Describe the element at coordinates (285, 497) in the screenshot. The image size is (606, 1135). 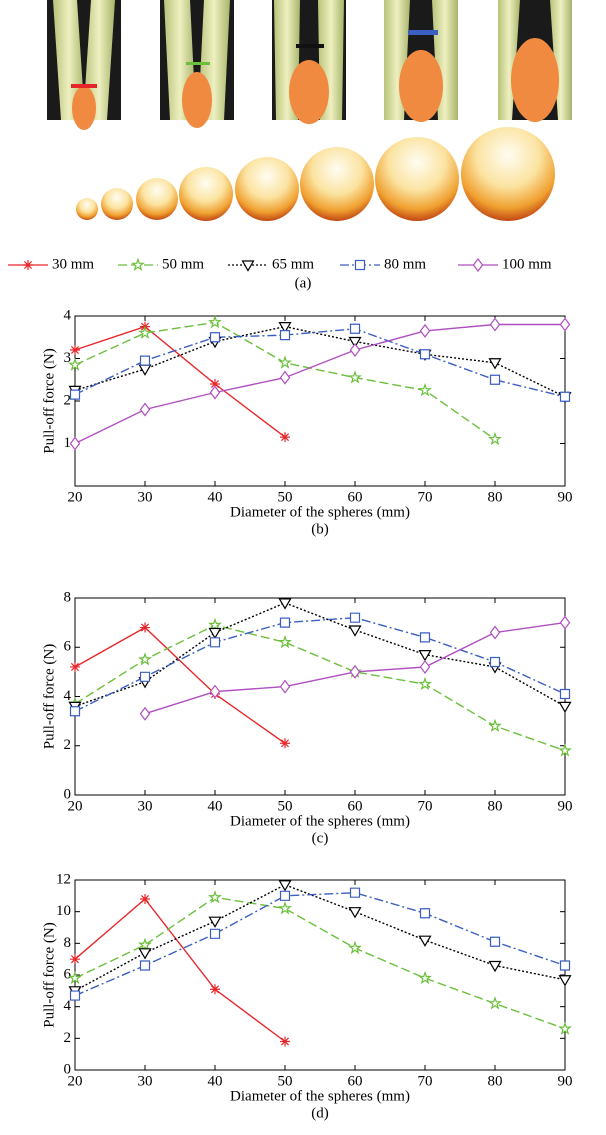
I see `x-tick-label: 50` at that location.